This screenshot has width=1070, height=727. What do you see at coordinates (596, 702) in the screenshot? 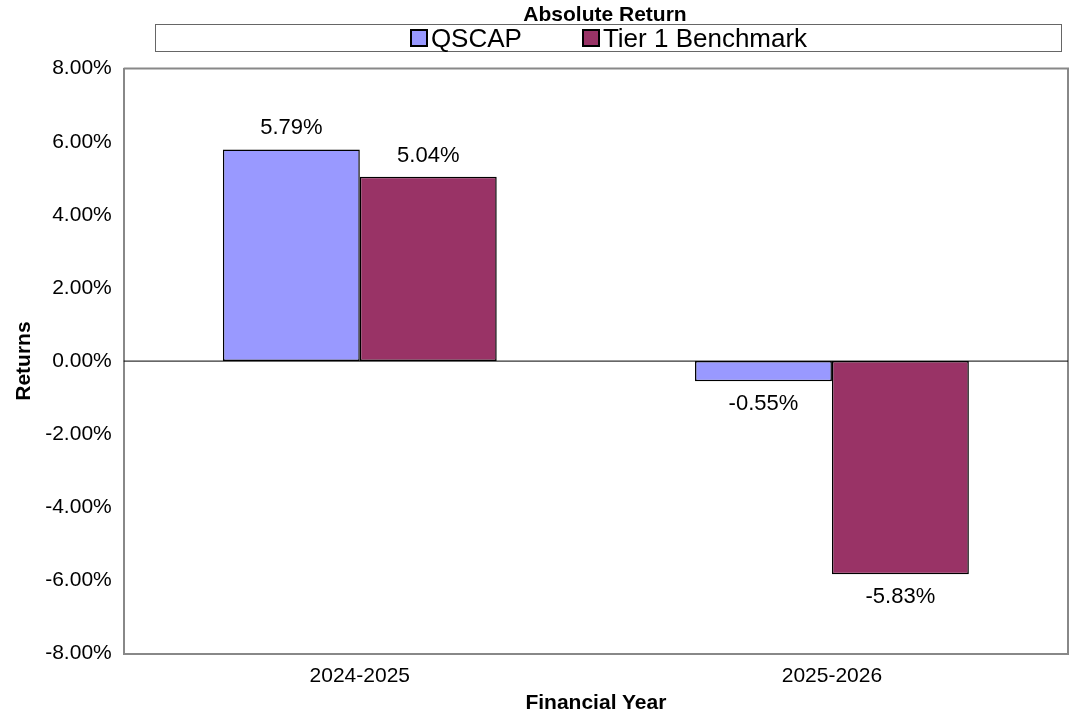
I see `x-axis-title: Financial Year` at bounding box center [596, 702].